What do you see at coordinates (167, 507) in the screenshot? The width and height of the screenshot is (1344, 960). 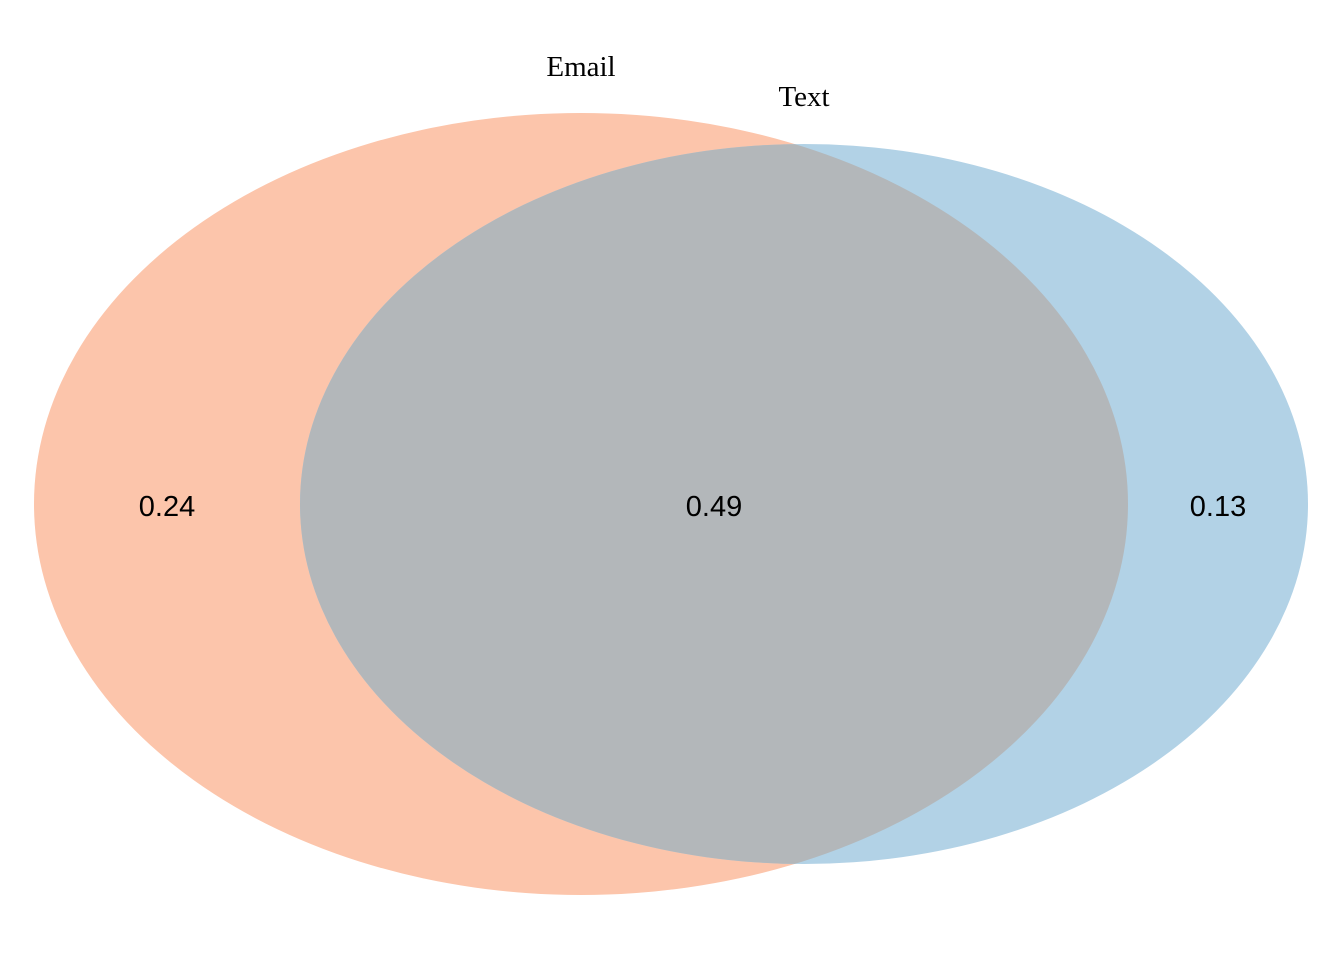 I see `email-only-value: 0.24` at bounding box center [167, 507].